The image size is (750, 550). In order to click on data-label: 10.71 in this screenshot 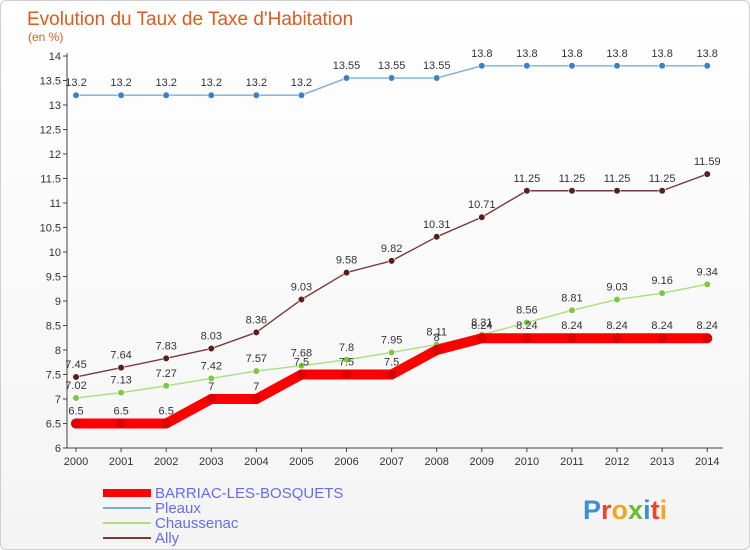, I will do `click(482, 205)`.